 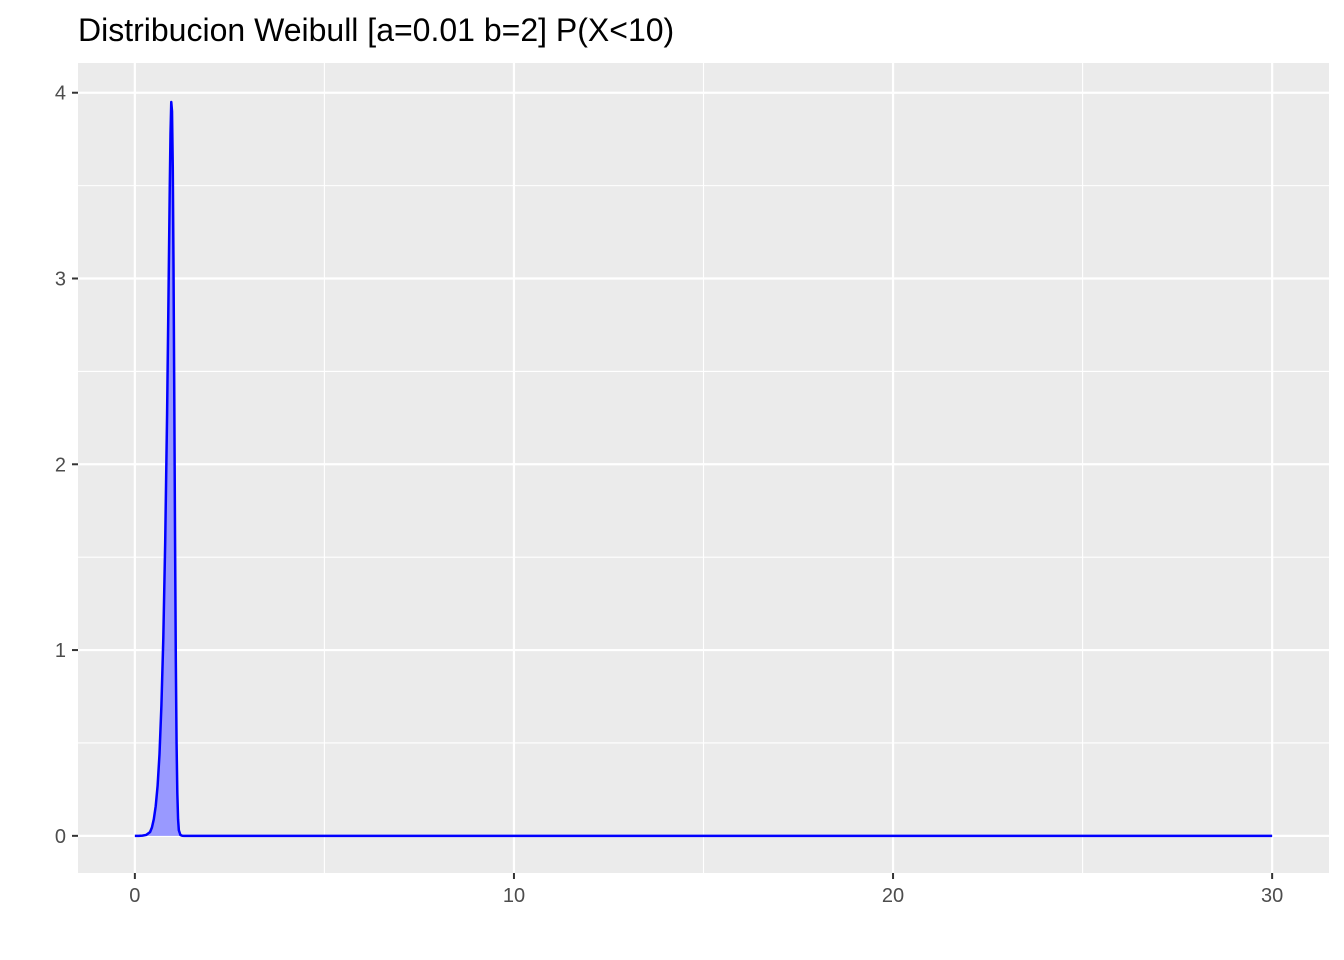 What do you see at coordinates (60, 651) in the screenshot?
I see `y-tick-label: 1` at bounding box center [60, 651].